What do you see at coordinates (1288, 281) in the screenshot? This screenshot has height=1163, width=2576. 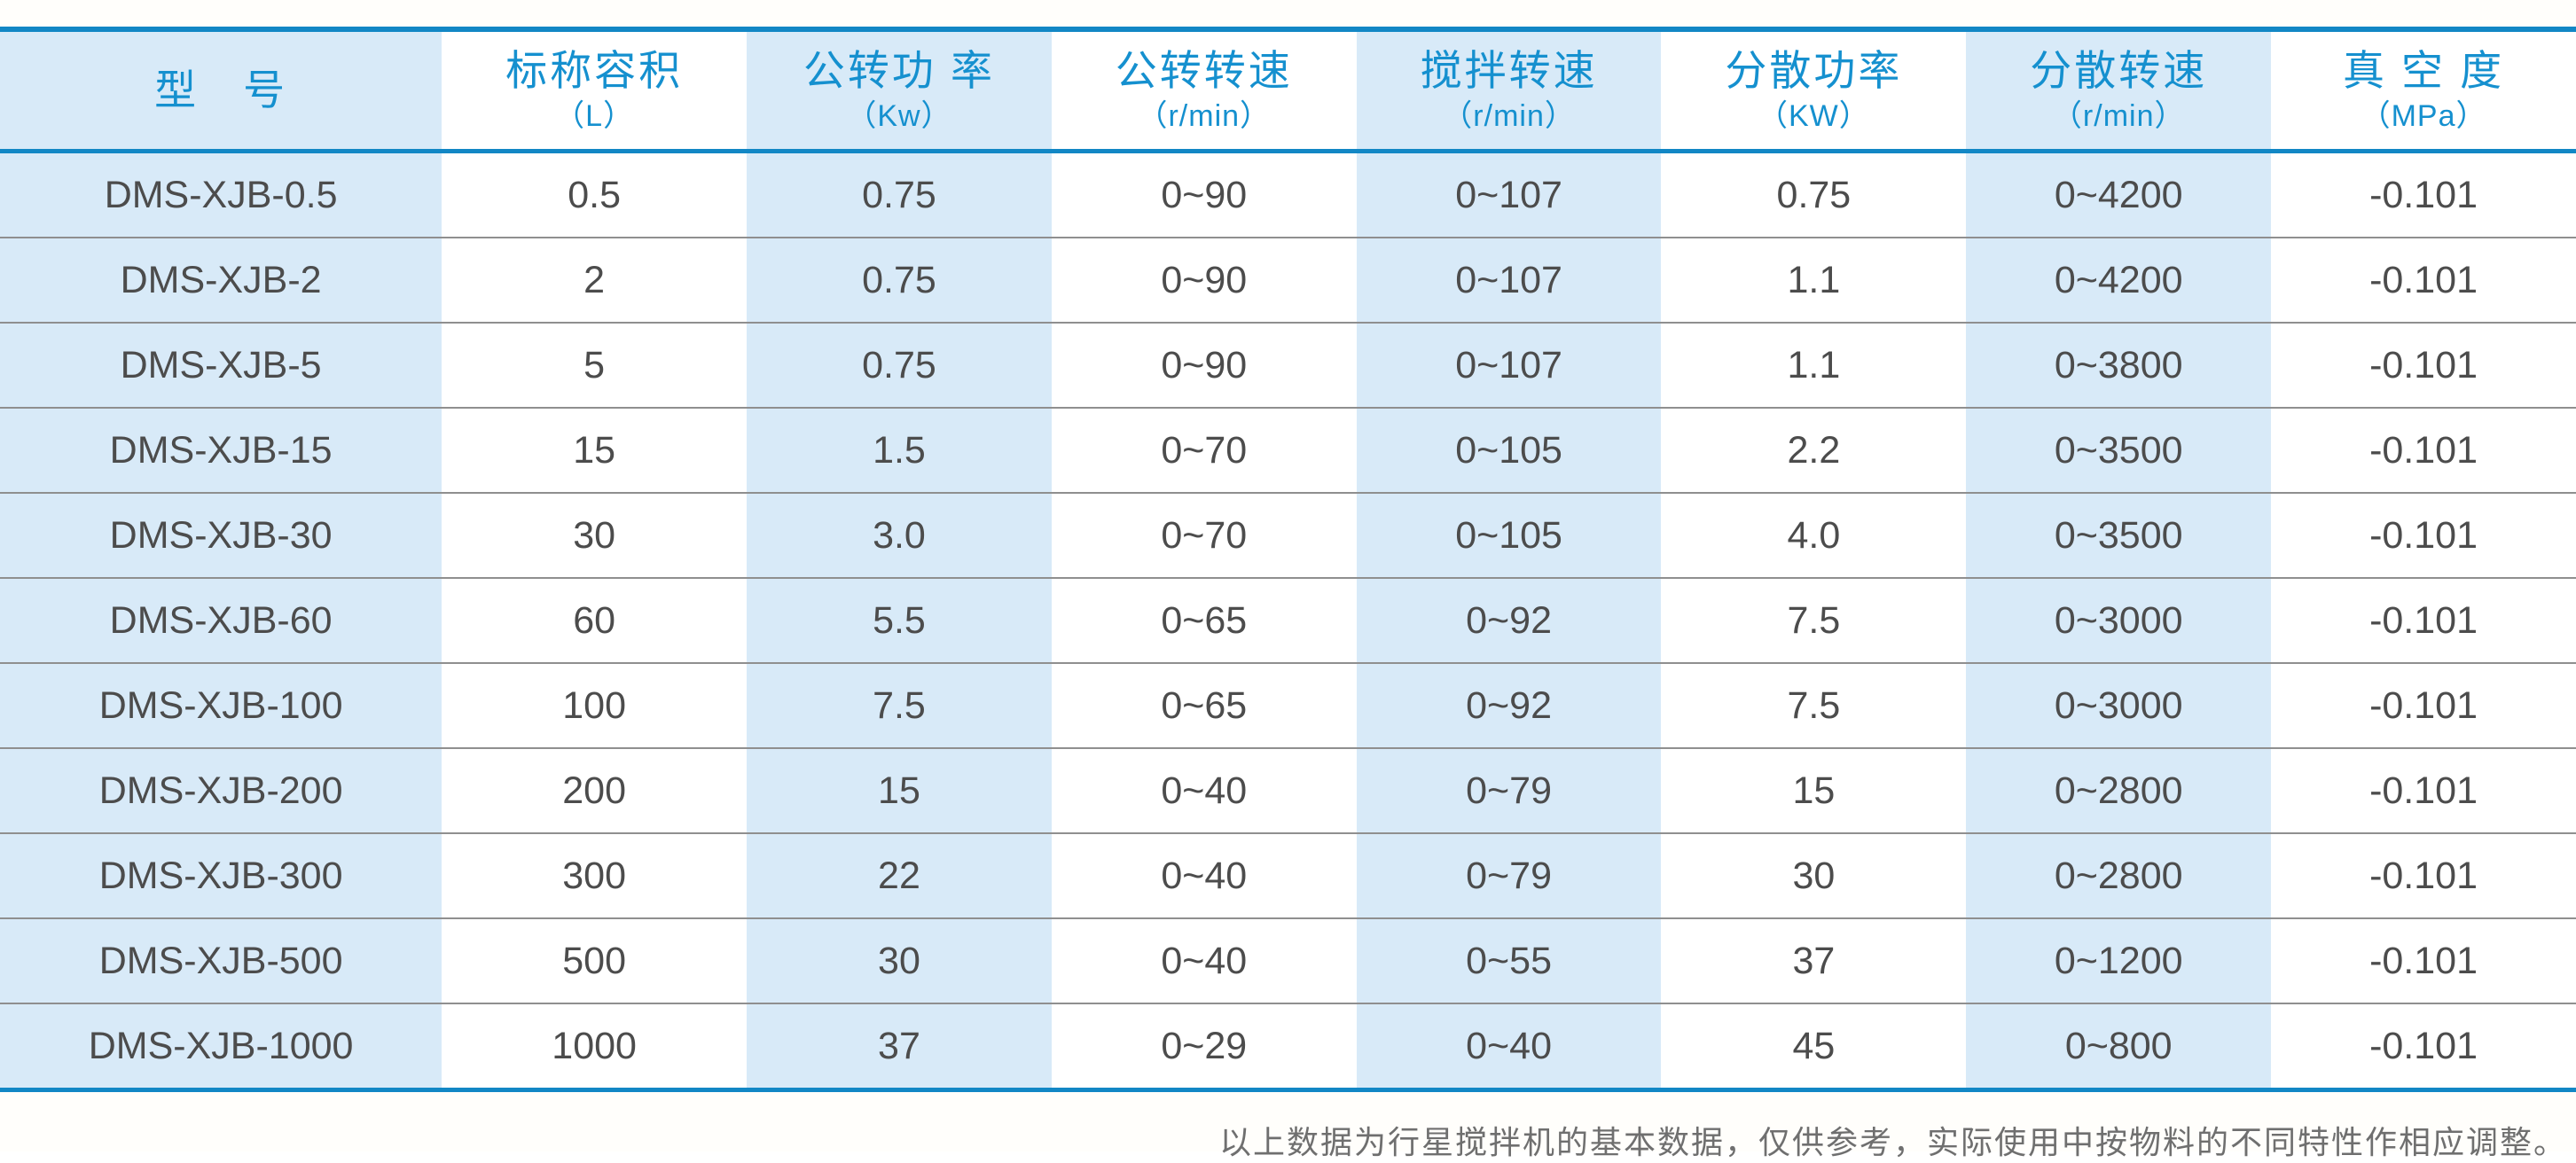 I see `table-row: DMS-XJB-2 2 0.75 0~90 0~107 1.1 0~4200 -0.101` at bounding box center [1288, 281].